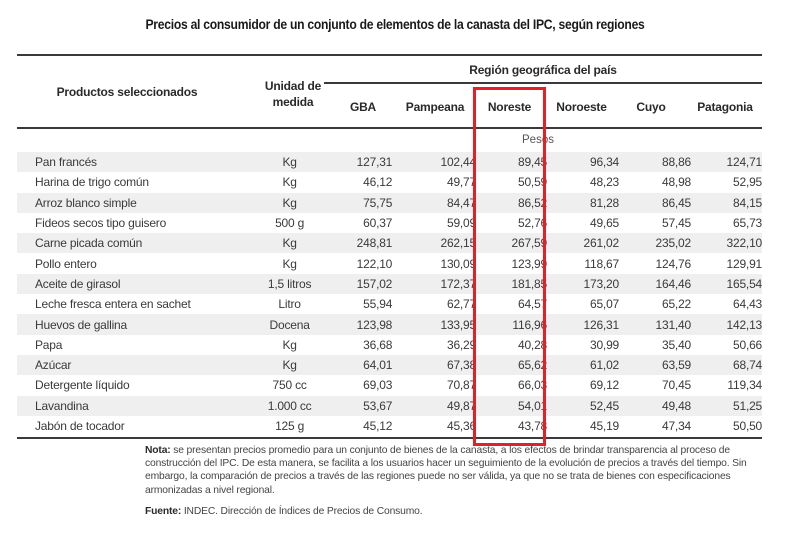  Describe the element at coordinates (378, 426) in the screenshot. I see `cell-price-gba: 45,12` at that location.